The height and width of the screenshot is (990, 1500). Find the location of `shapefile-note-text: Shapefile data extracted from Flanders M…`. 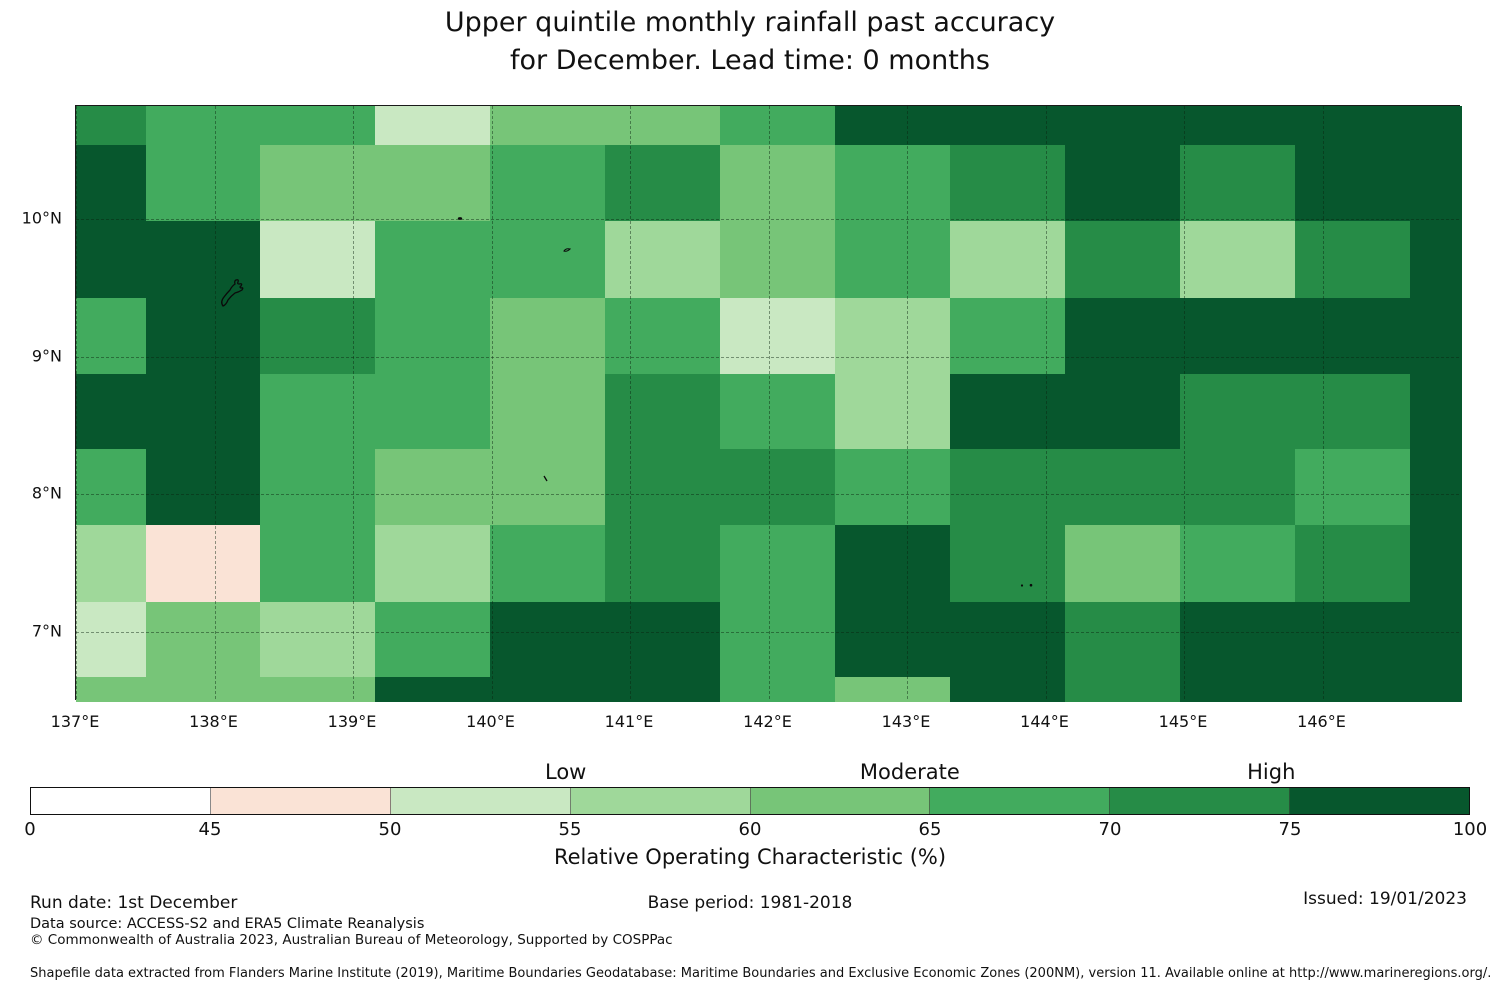

shapefile-note-text: Shapefile data extracted from Flanders M… is located at coordinates (761, 973).